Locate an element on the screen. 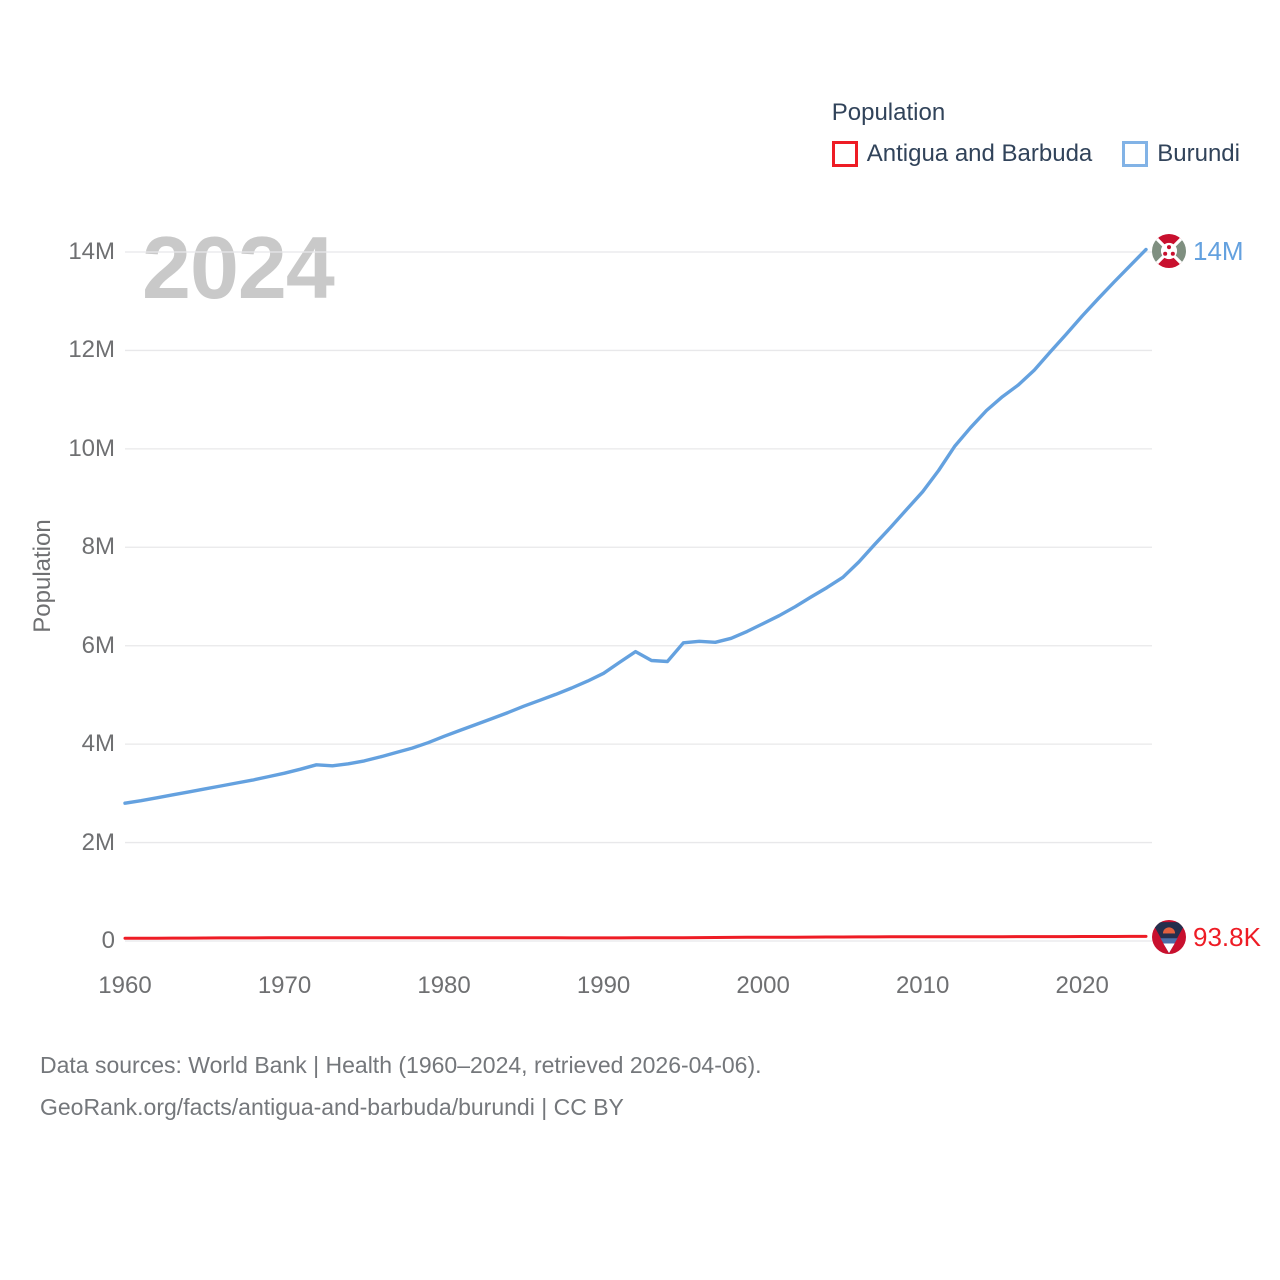  x-tick-label: 2020 is located at coordinates (1082, 985).